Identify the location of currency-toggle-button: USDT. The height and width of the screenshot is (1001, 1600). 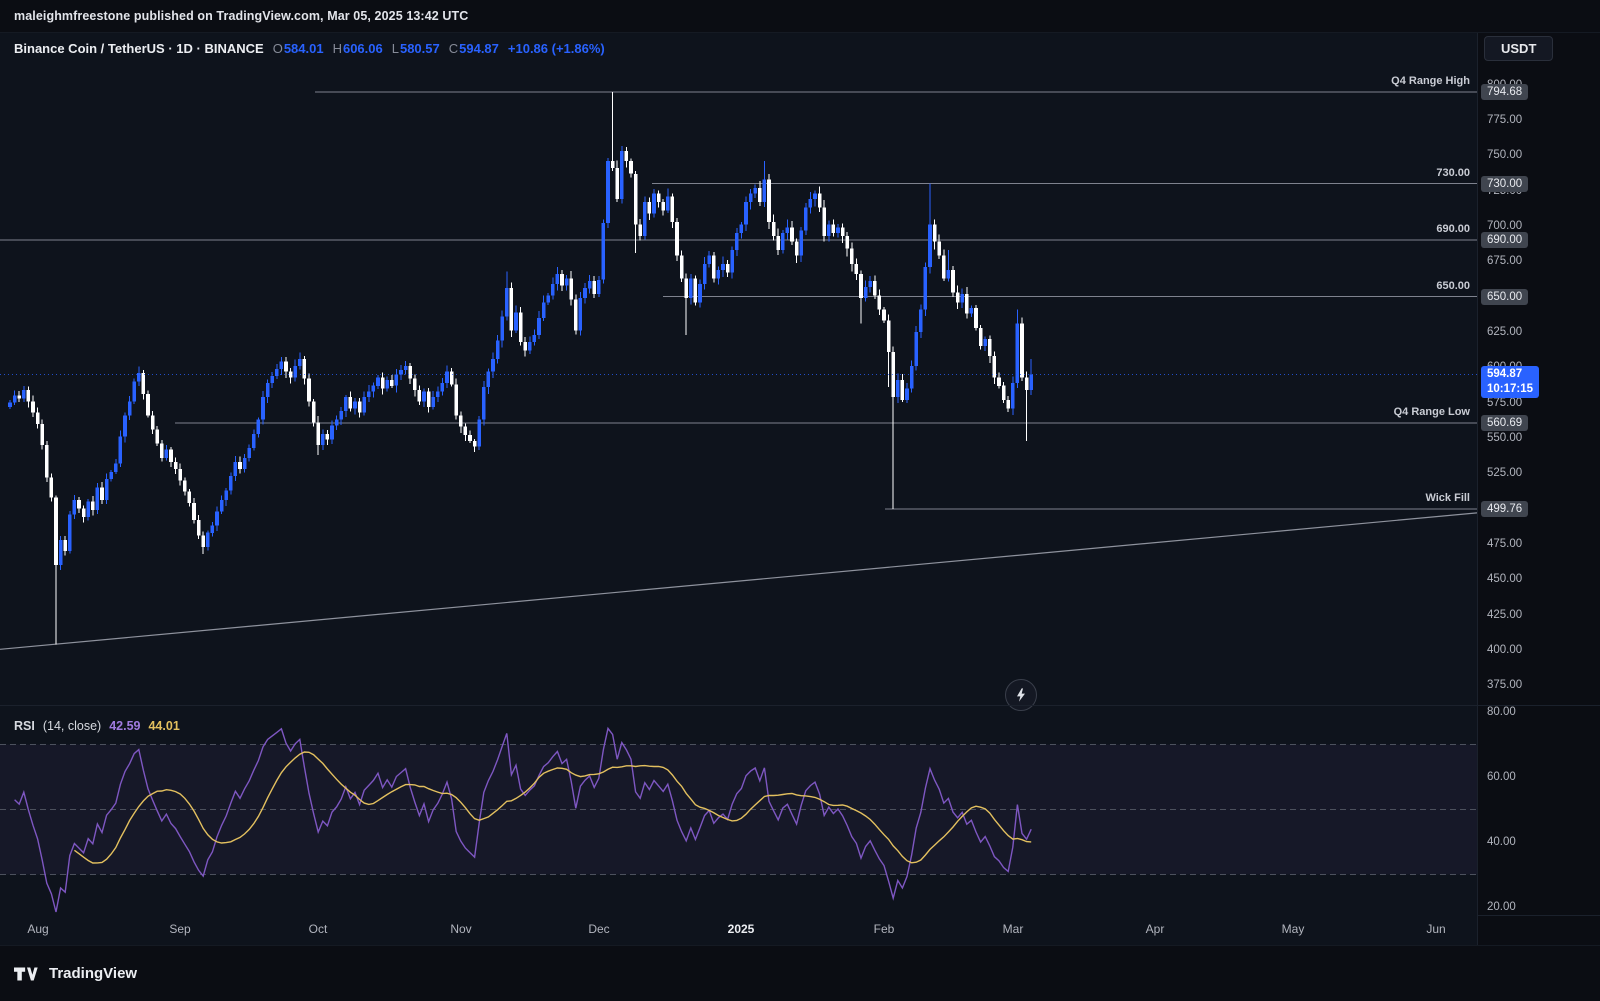
(1519, 48).